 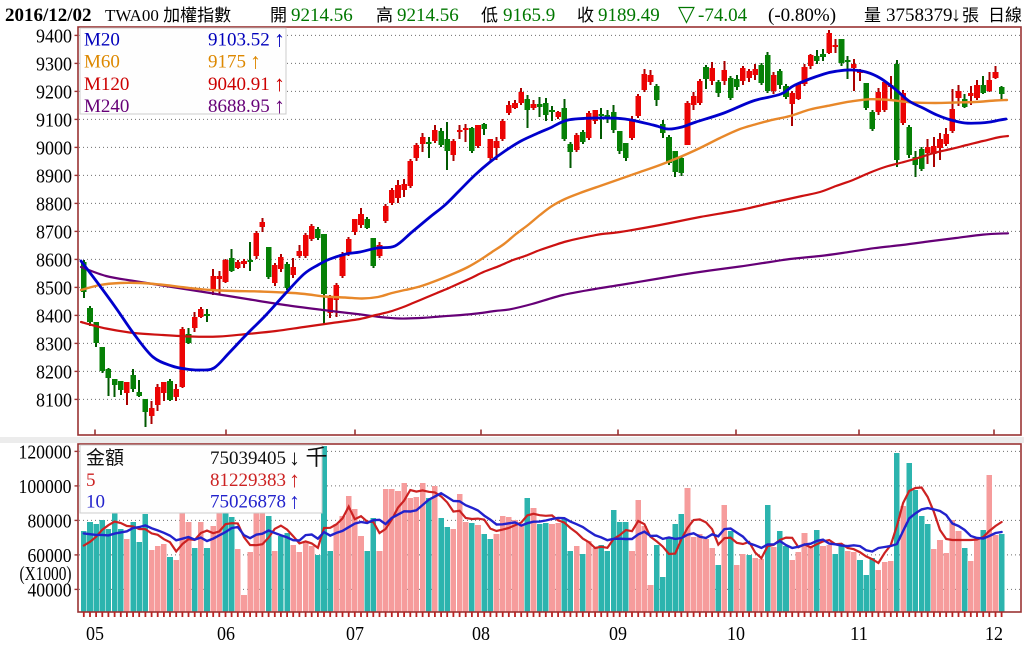 I want to click on svg-text: 9200, so click(x=54, y=92).